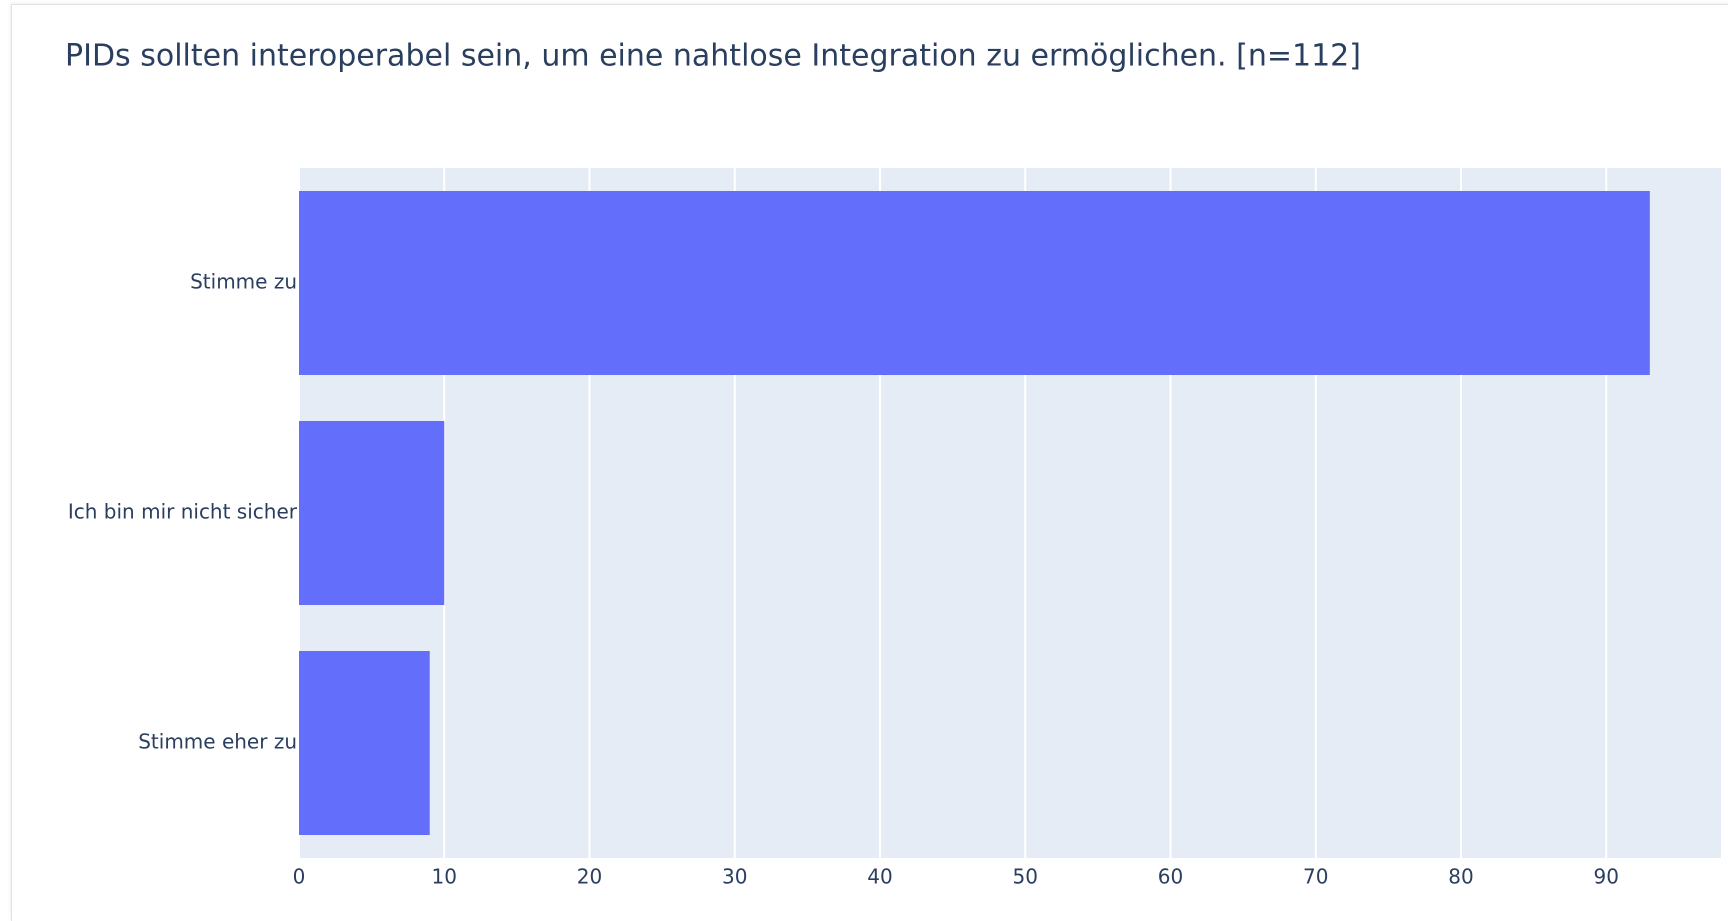 This screenshot has width=1728, height=921. I want to click on x-tick-label: 20, so click(589, 877).